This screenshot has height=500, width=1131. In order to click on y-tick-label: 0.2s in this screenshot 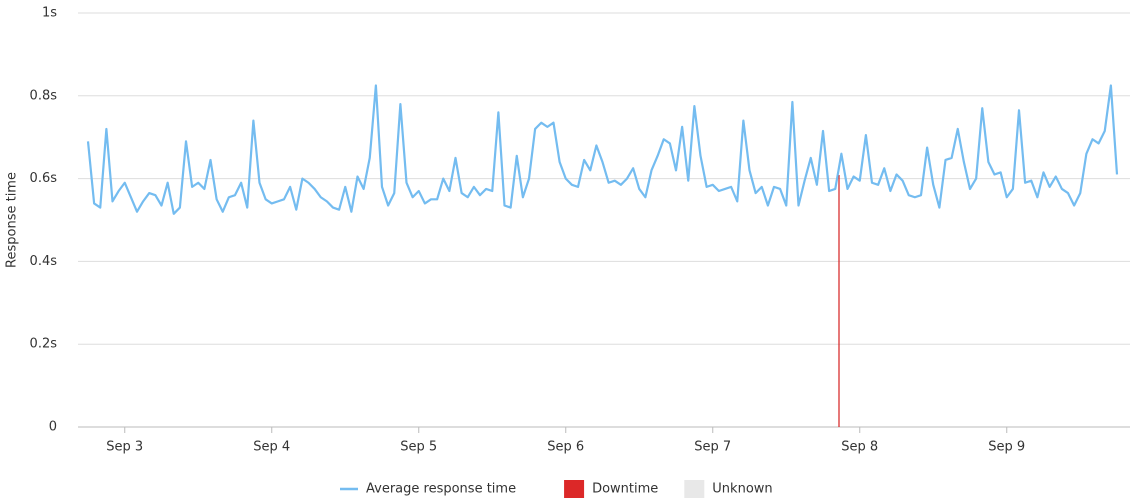, I will do `click(44, 344)`.